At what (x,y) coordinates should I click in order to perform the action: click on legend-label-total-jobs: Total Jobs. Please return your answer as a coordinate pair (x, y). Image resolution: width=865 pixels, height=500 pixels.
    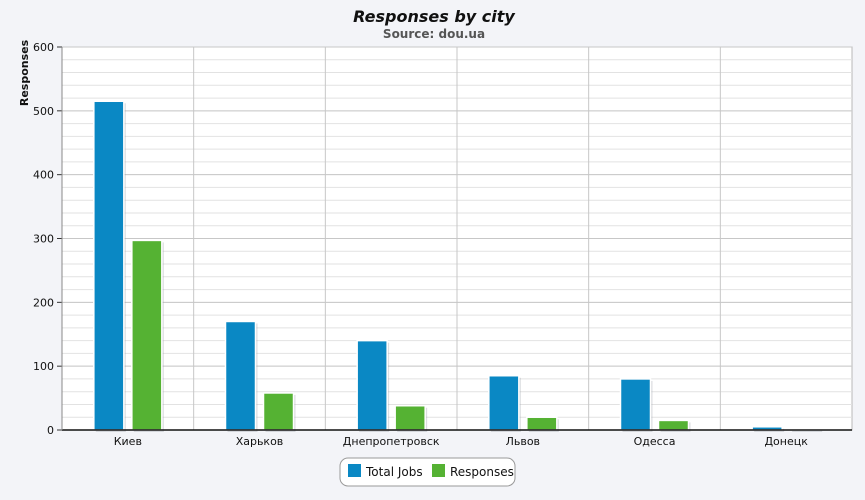
    Looking at the image, I should click on (394, 472).